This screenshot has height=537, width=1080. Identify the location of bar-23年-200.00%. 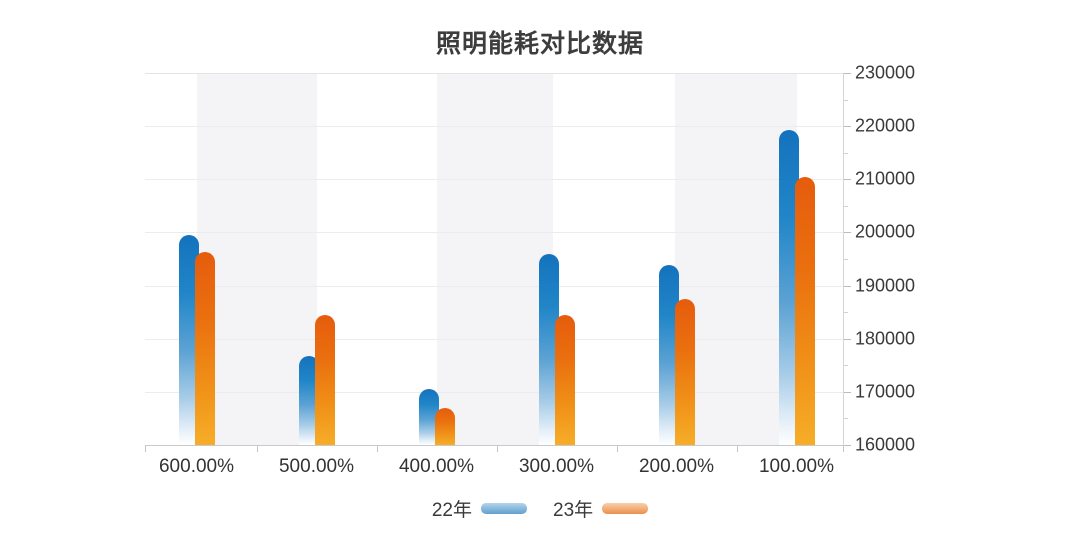
(685, 372).